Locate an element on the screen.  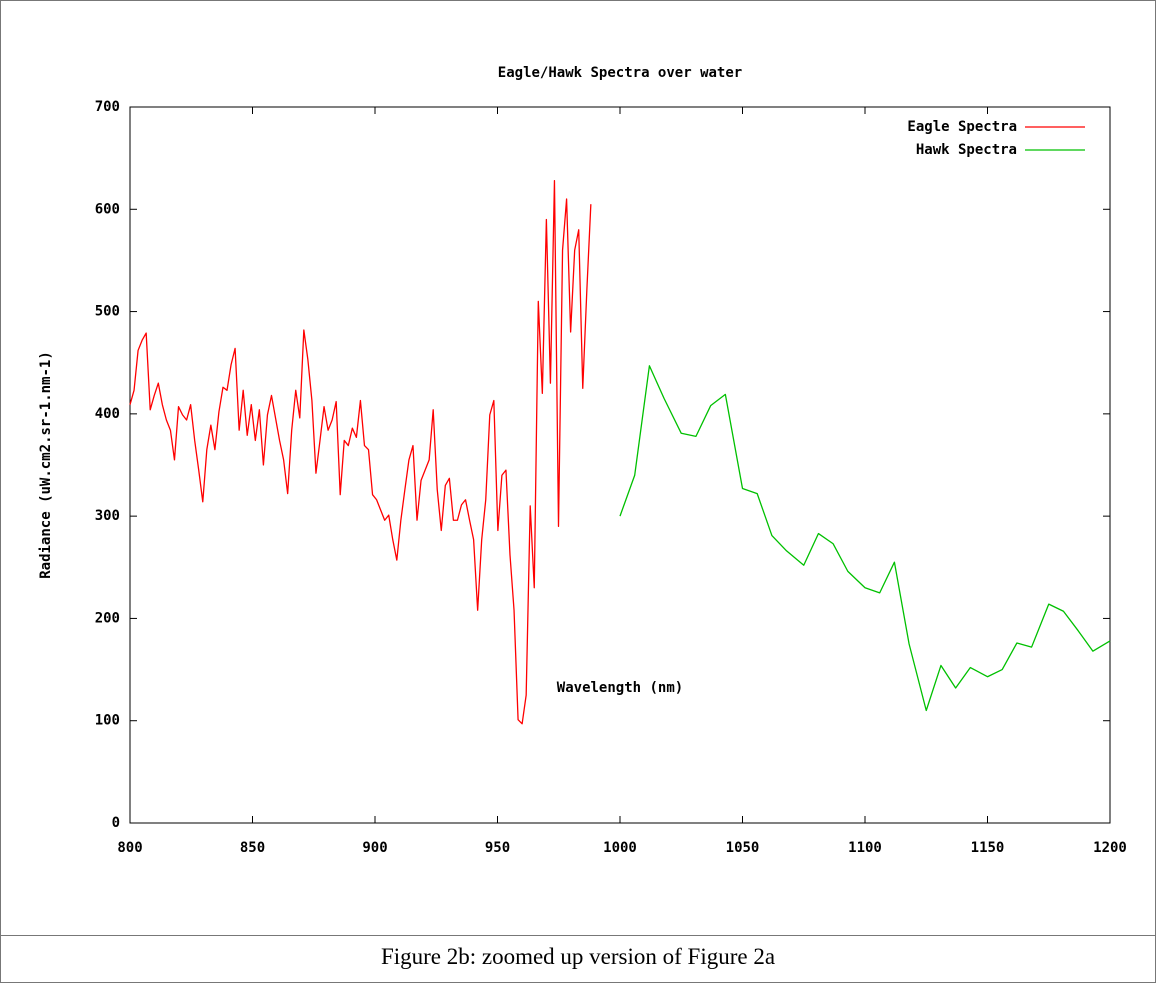
chart-title: Eagle/Hawk Spectra over water is located at coordinates (620, 73).